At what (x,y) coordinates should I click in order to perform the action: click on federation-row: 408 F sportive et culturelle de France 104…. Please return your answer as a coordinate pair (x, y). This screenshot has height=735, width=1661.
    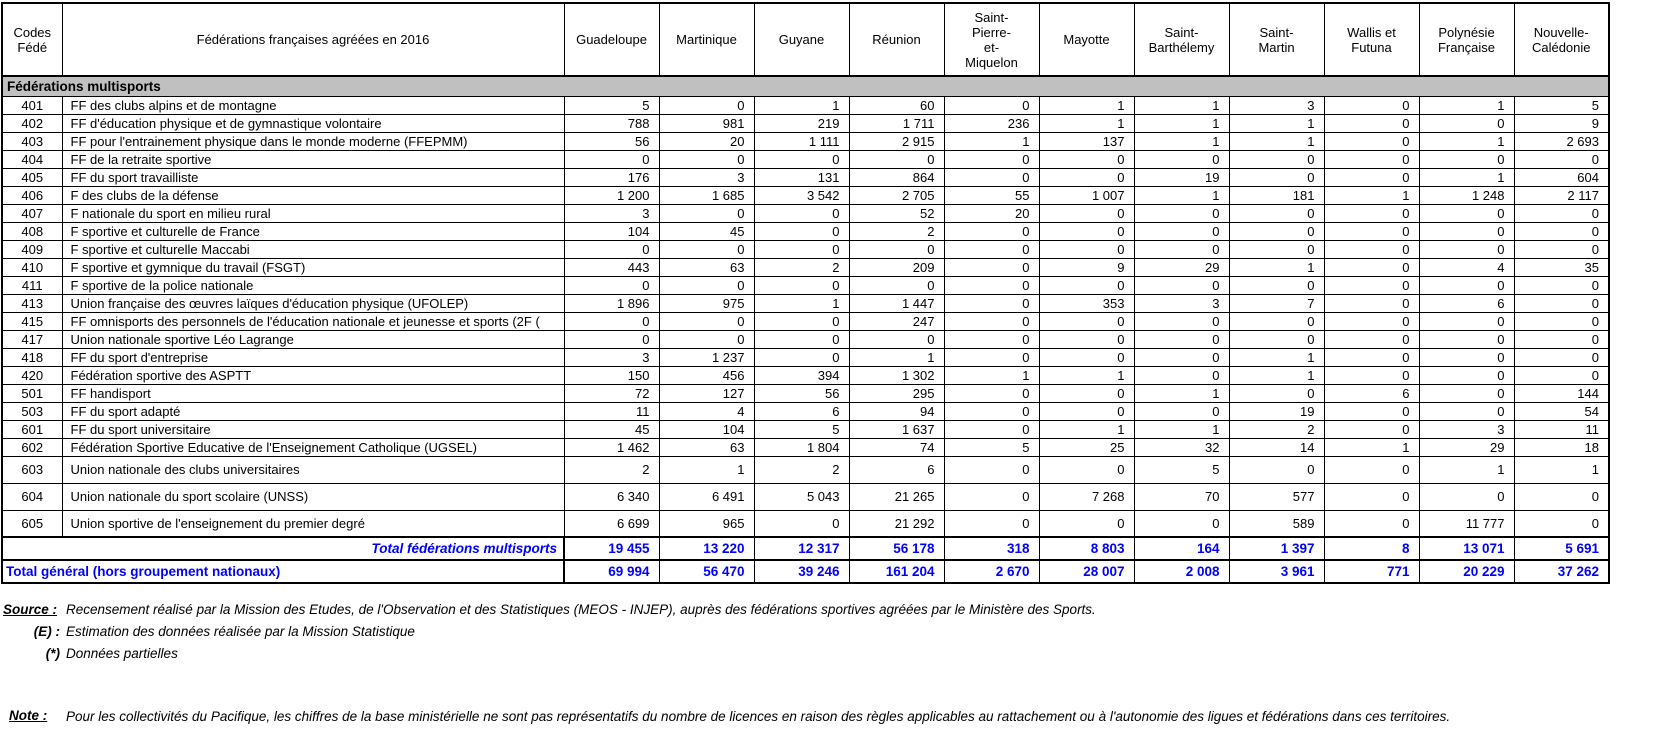
    Looking at the image, I should click on (805, 231).